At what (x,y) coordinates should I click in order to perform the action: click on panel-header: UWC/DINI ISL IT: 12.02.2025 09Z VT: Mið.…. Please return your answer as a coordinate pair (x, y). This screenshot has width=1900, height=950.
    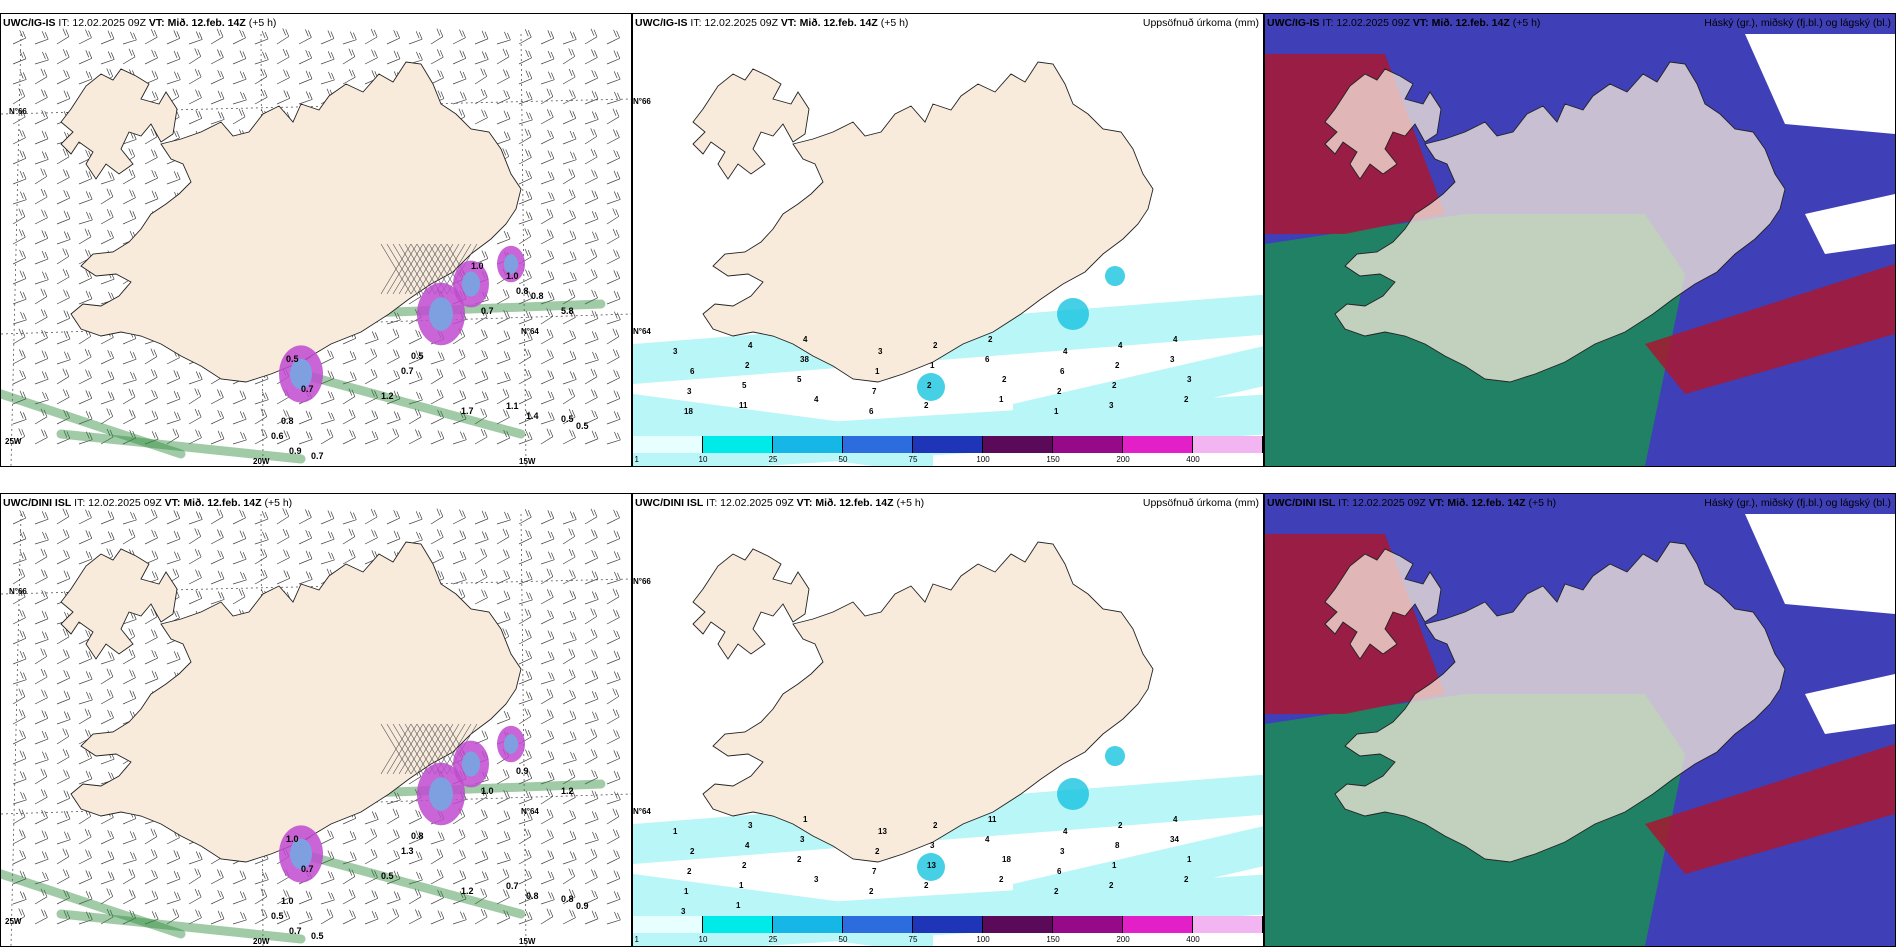
    Looking at the image, I should click on (147, 503).